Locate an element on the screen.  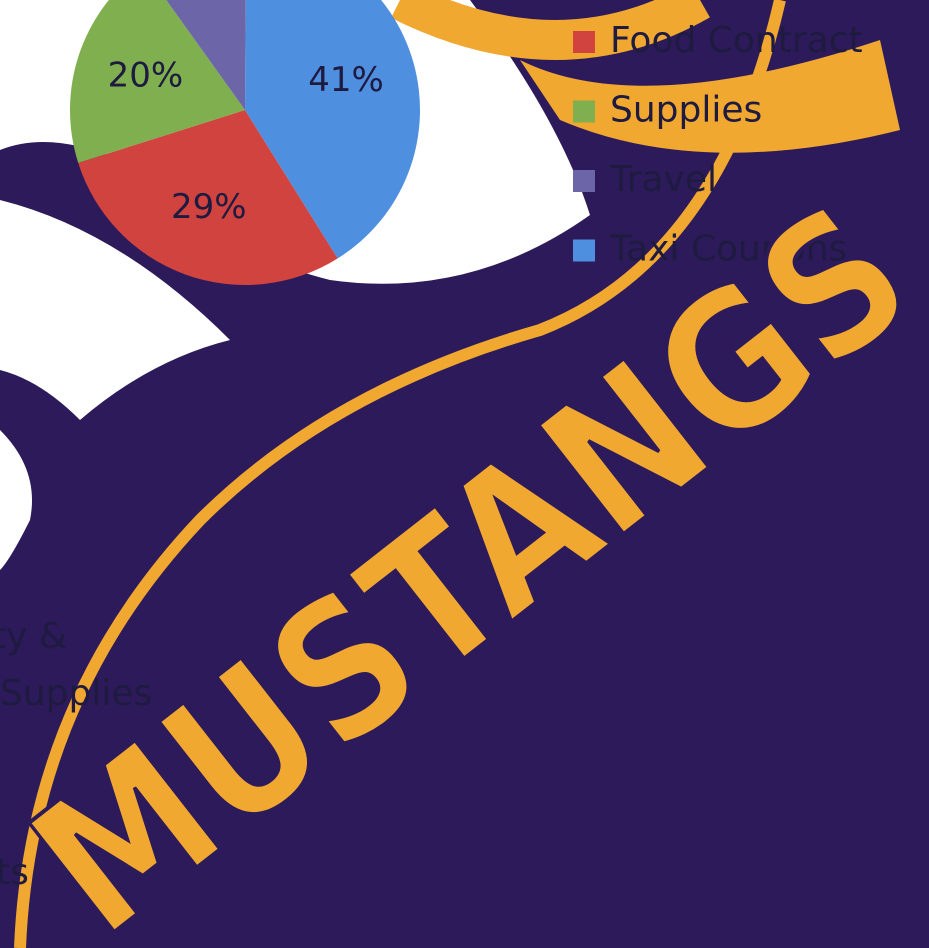
cut-off-label: ts is located at coordinates (14, 872).